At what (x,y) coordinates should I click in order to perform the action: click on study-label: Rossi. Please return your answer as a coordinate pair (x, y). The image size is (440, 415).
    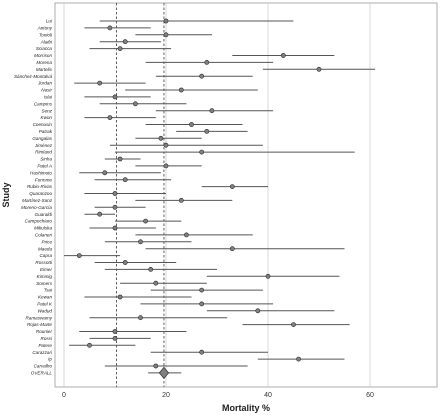
    Looking at the image, I should click on (47, 338).